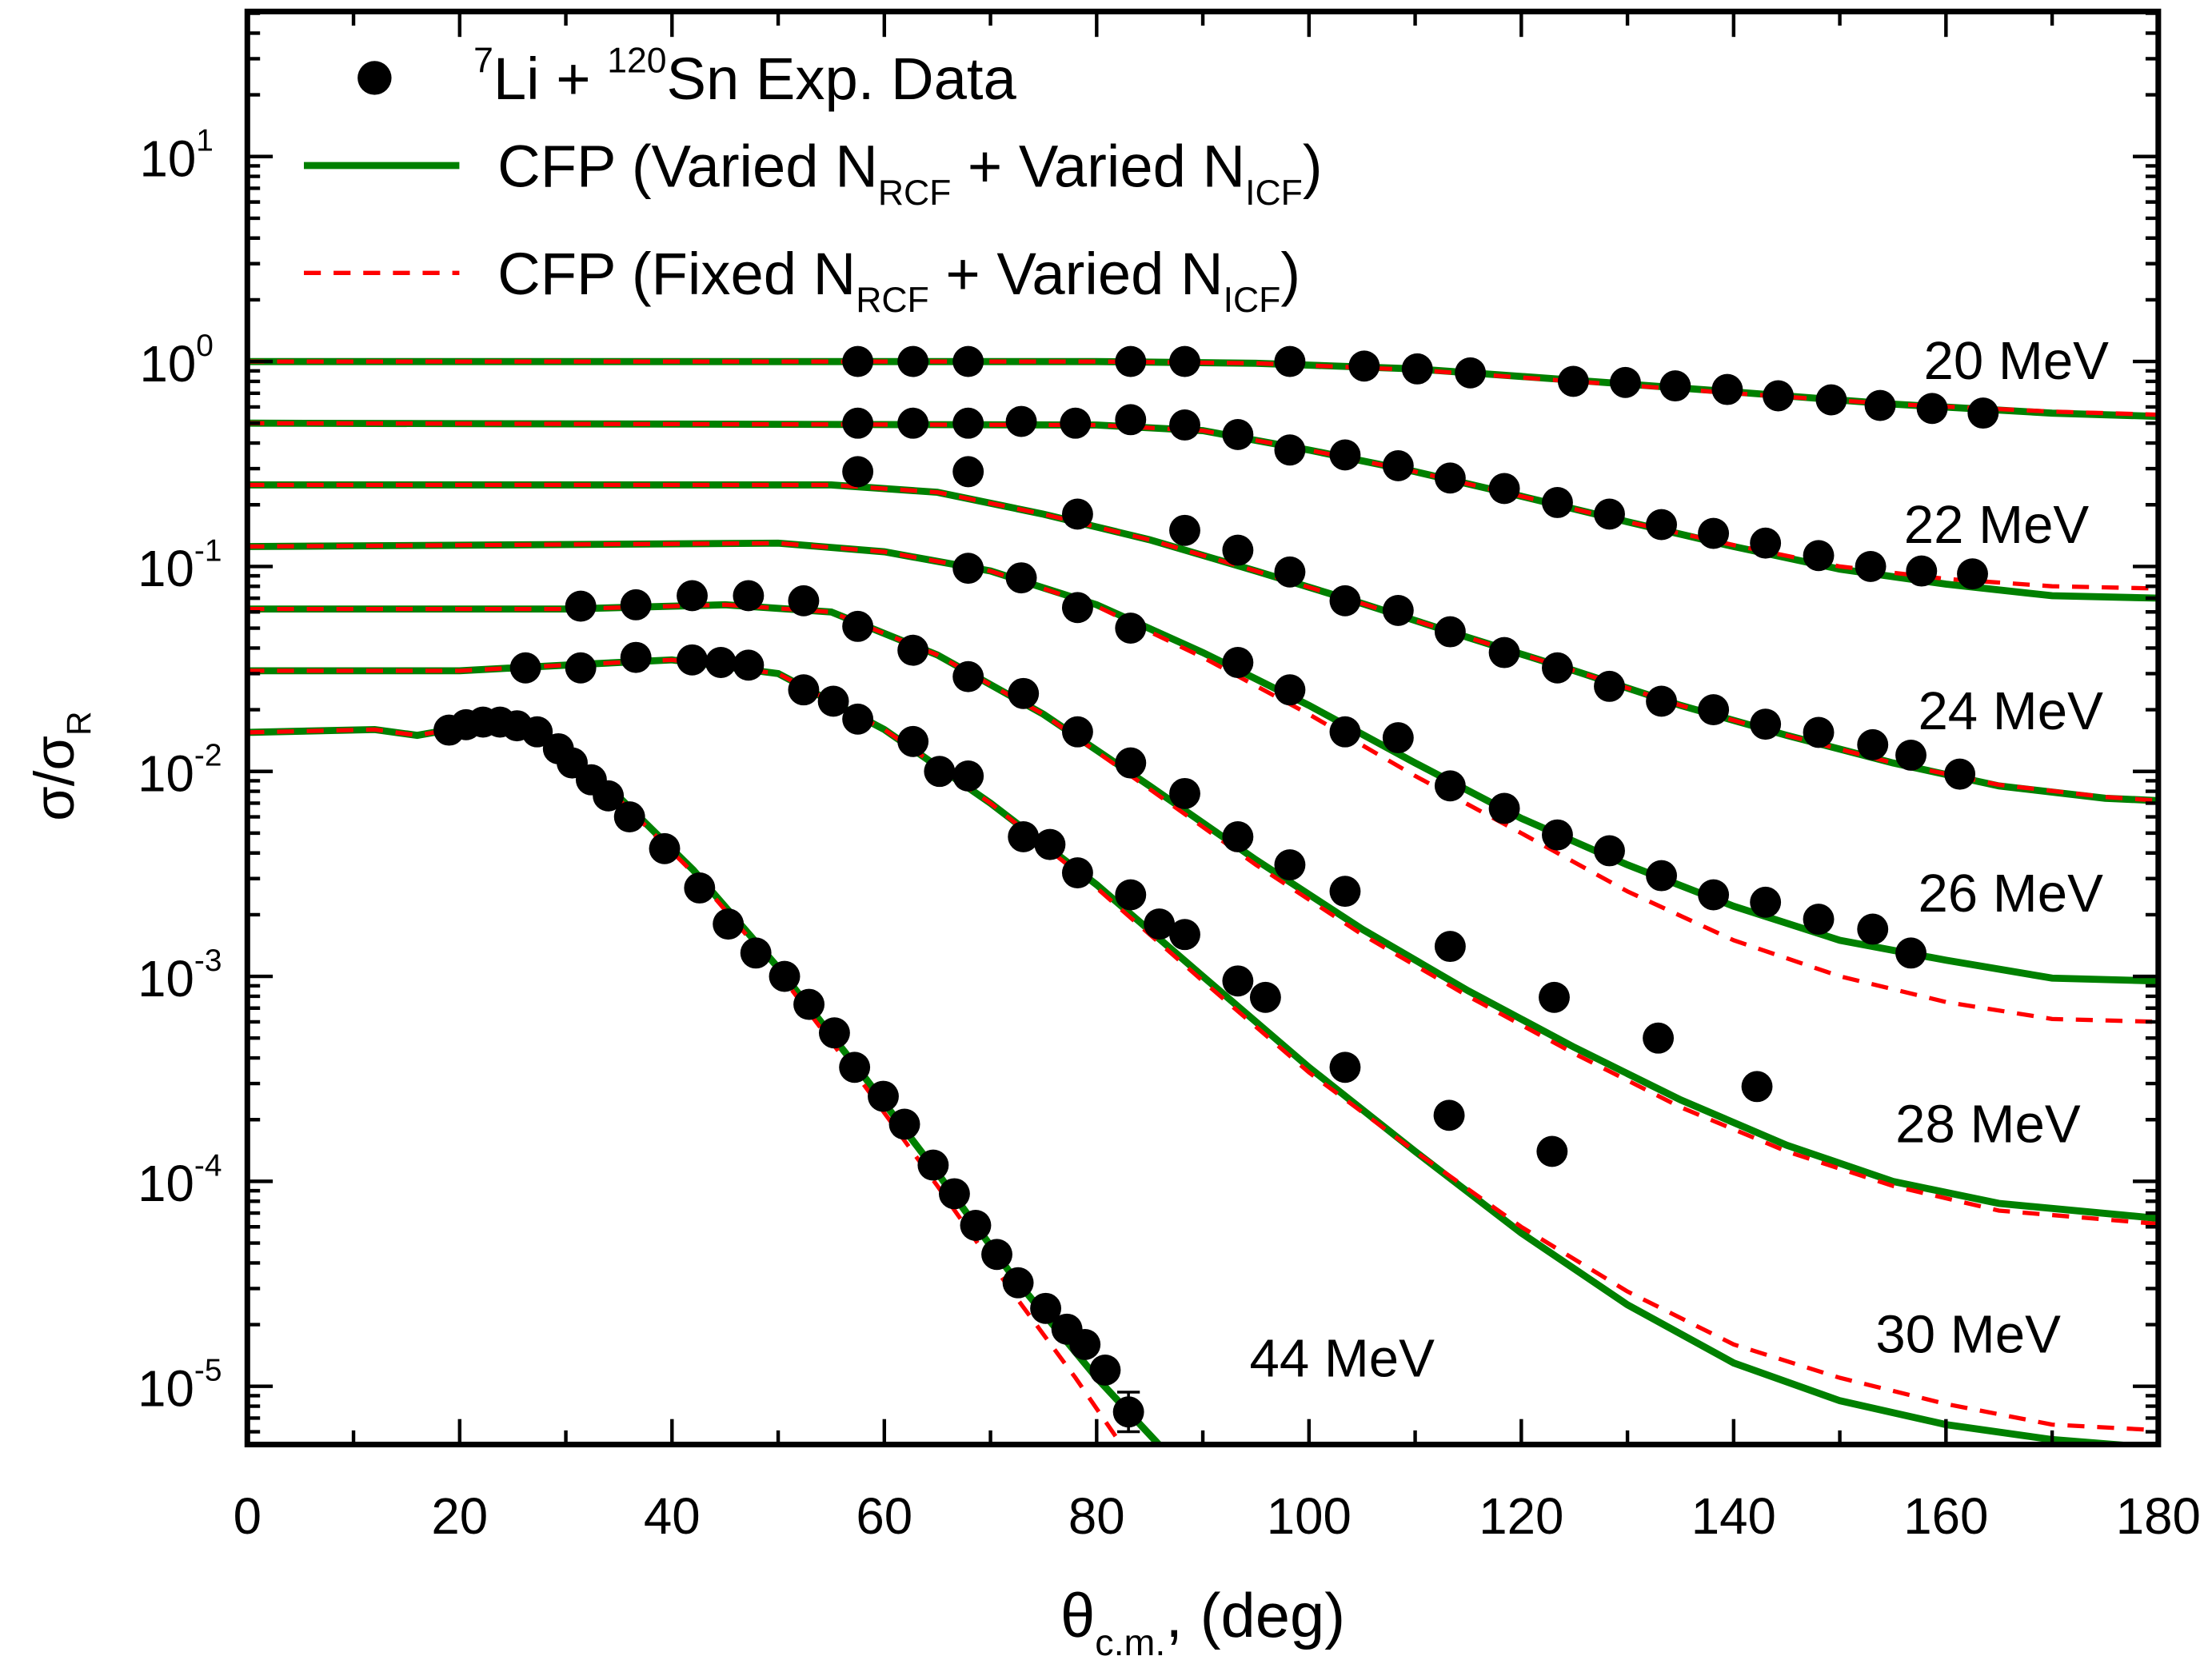 The image size is (2212, 1668). Describe the element at coordinates (1968, 1335) in the screenshot. I see `energy-label: 30 MeV` at that location.